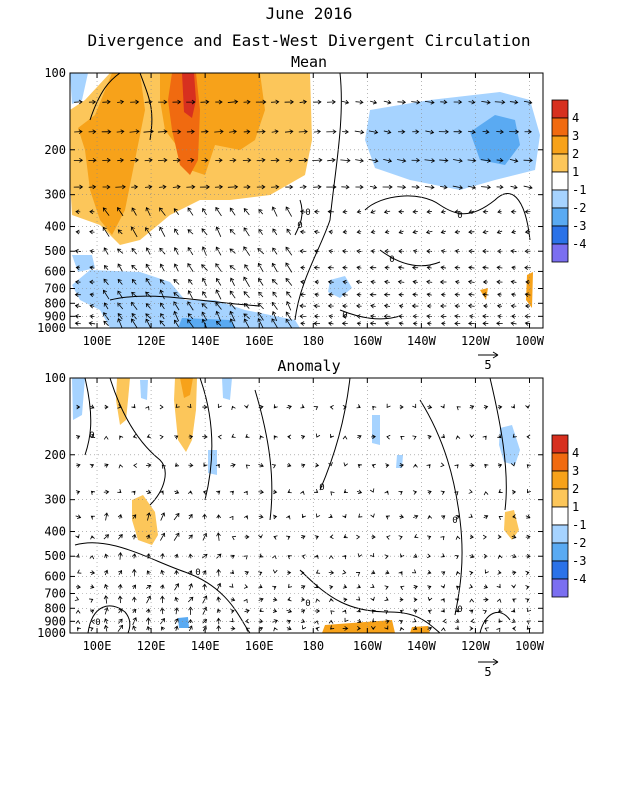 The height and width of the screenshot is (800, 618). What do you see at coordinates (313, 341) in the screenshot?
I see `x-tick-label: 180` at bounding box center [313, 341].